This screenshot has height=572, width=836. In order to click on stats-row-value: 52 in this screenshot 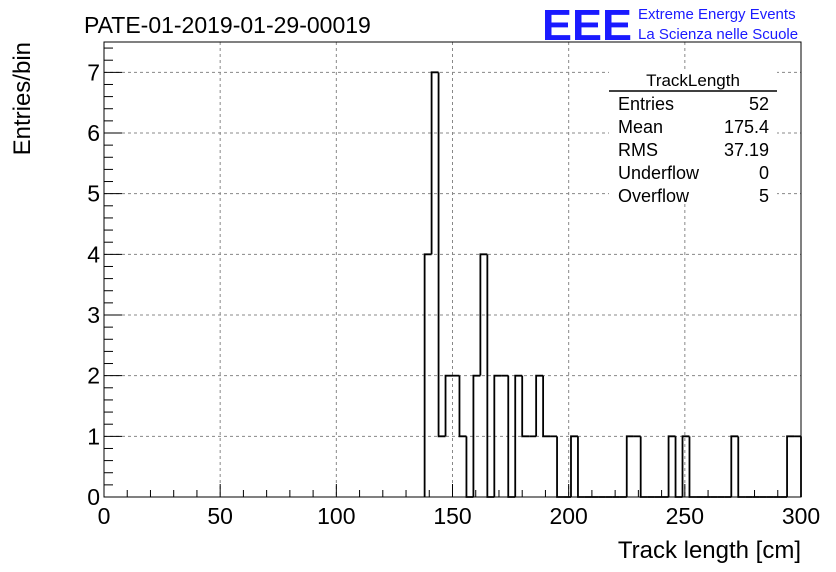, I will do `click(759, 104)`.